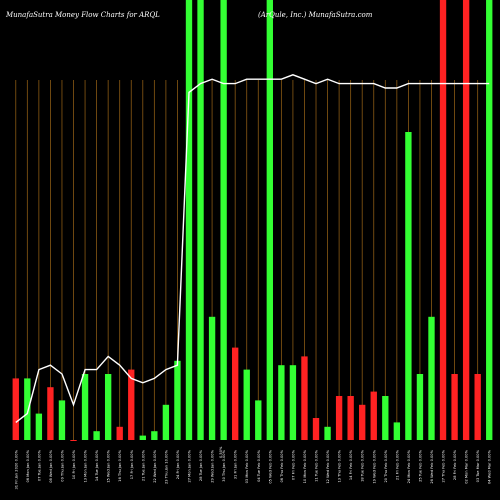 The image size is (500, 500). Describe the element at coordinates (467, 466) in the screenshot. I see `x-tick-label: 02 Mon Mar 0.00%` at that location.